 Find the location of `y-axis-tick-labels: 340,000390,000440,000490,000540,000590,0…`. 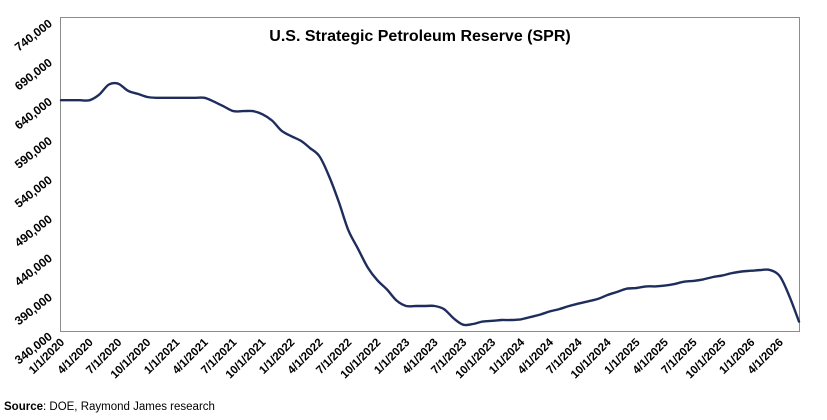

y-axis-tick-labels: 340,000390,000440,000490,000540,000590,0… is located at coordinates (33, 191).